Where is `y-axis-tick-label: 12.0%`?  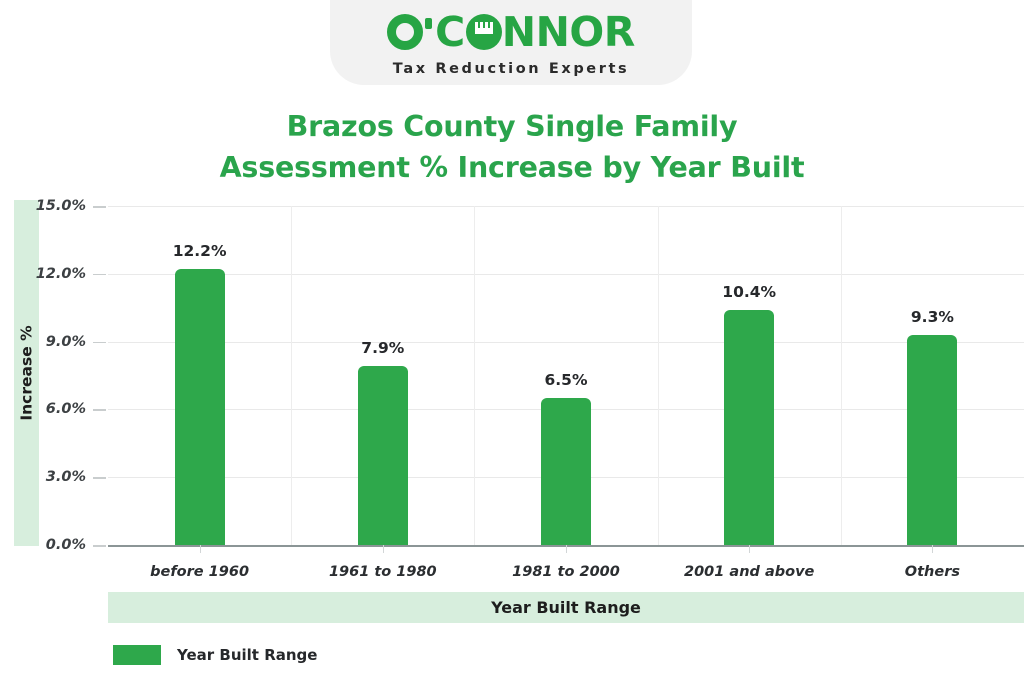 y-axis-tick-label: 12.0% is located at coordinates (60, 273).